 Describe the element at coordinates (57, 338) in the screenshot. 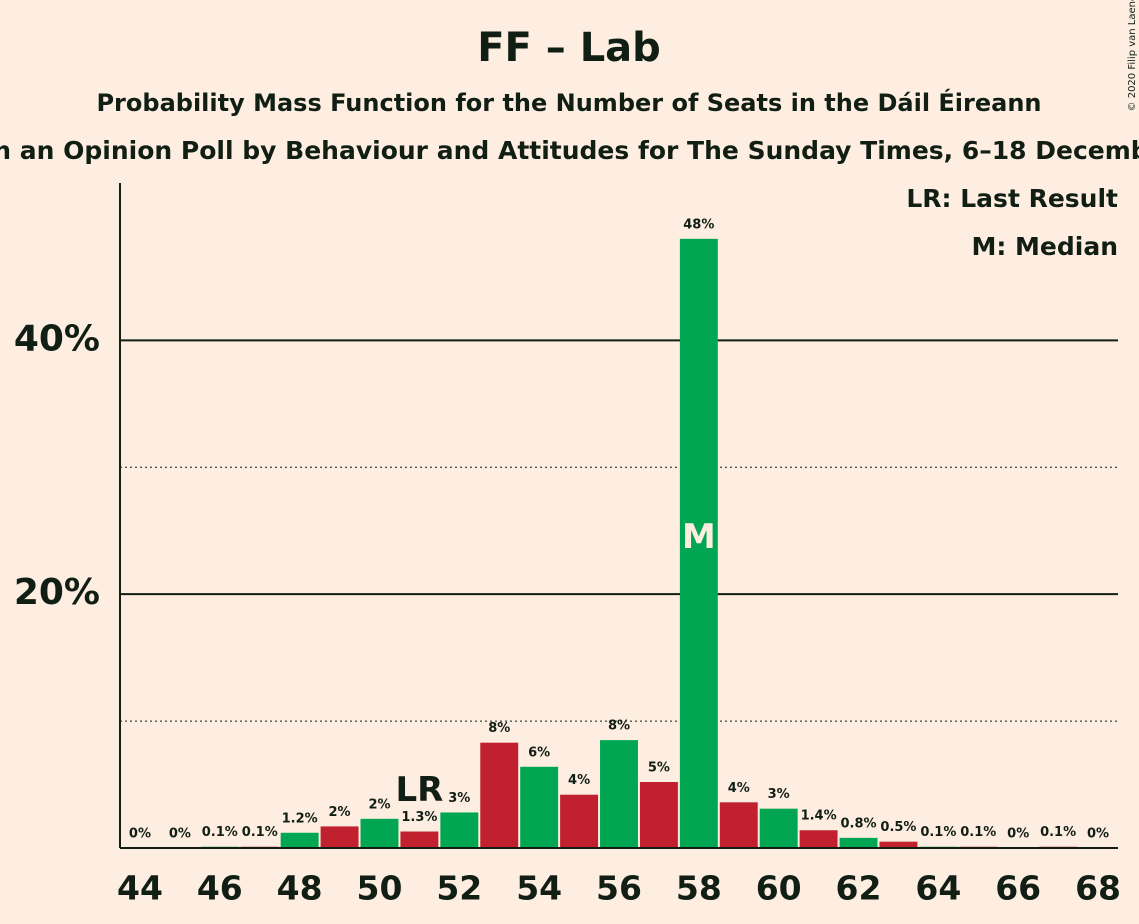

I see `y-tick-label: 40%` at that location.